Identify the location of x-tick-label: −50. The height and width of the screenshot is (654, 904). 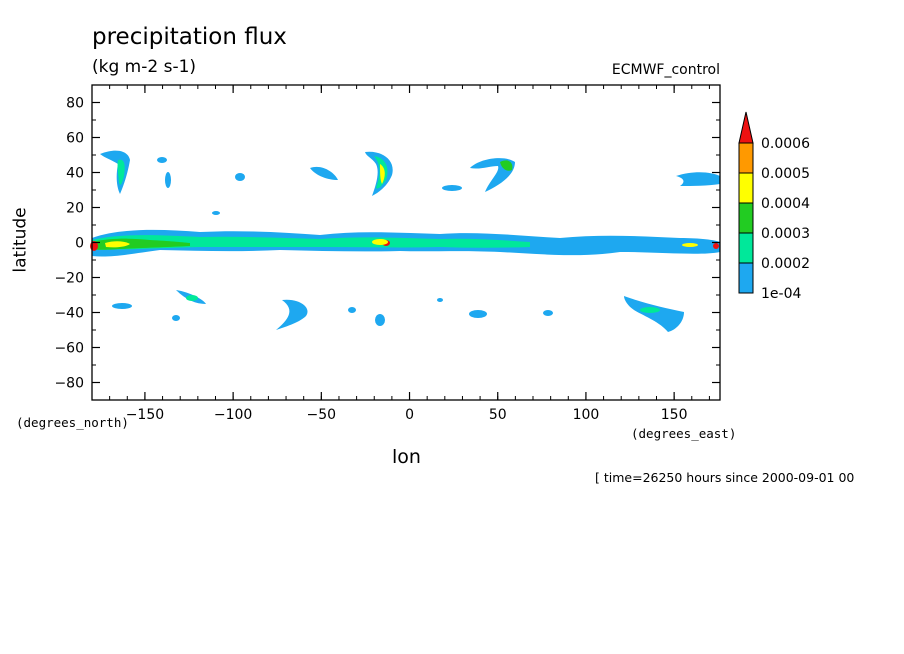
(322, 415).